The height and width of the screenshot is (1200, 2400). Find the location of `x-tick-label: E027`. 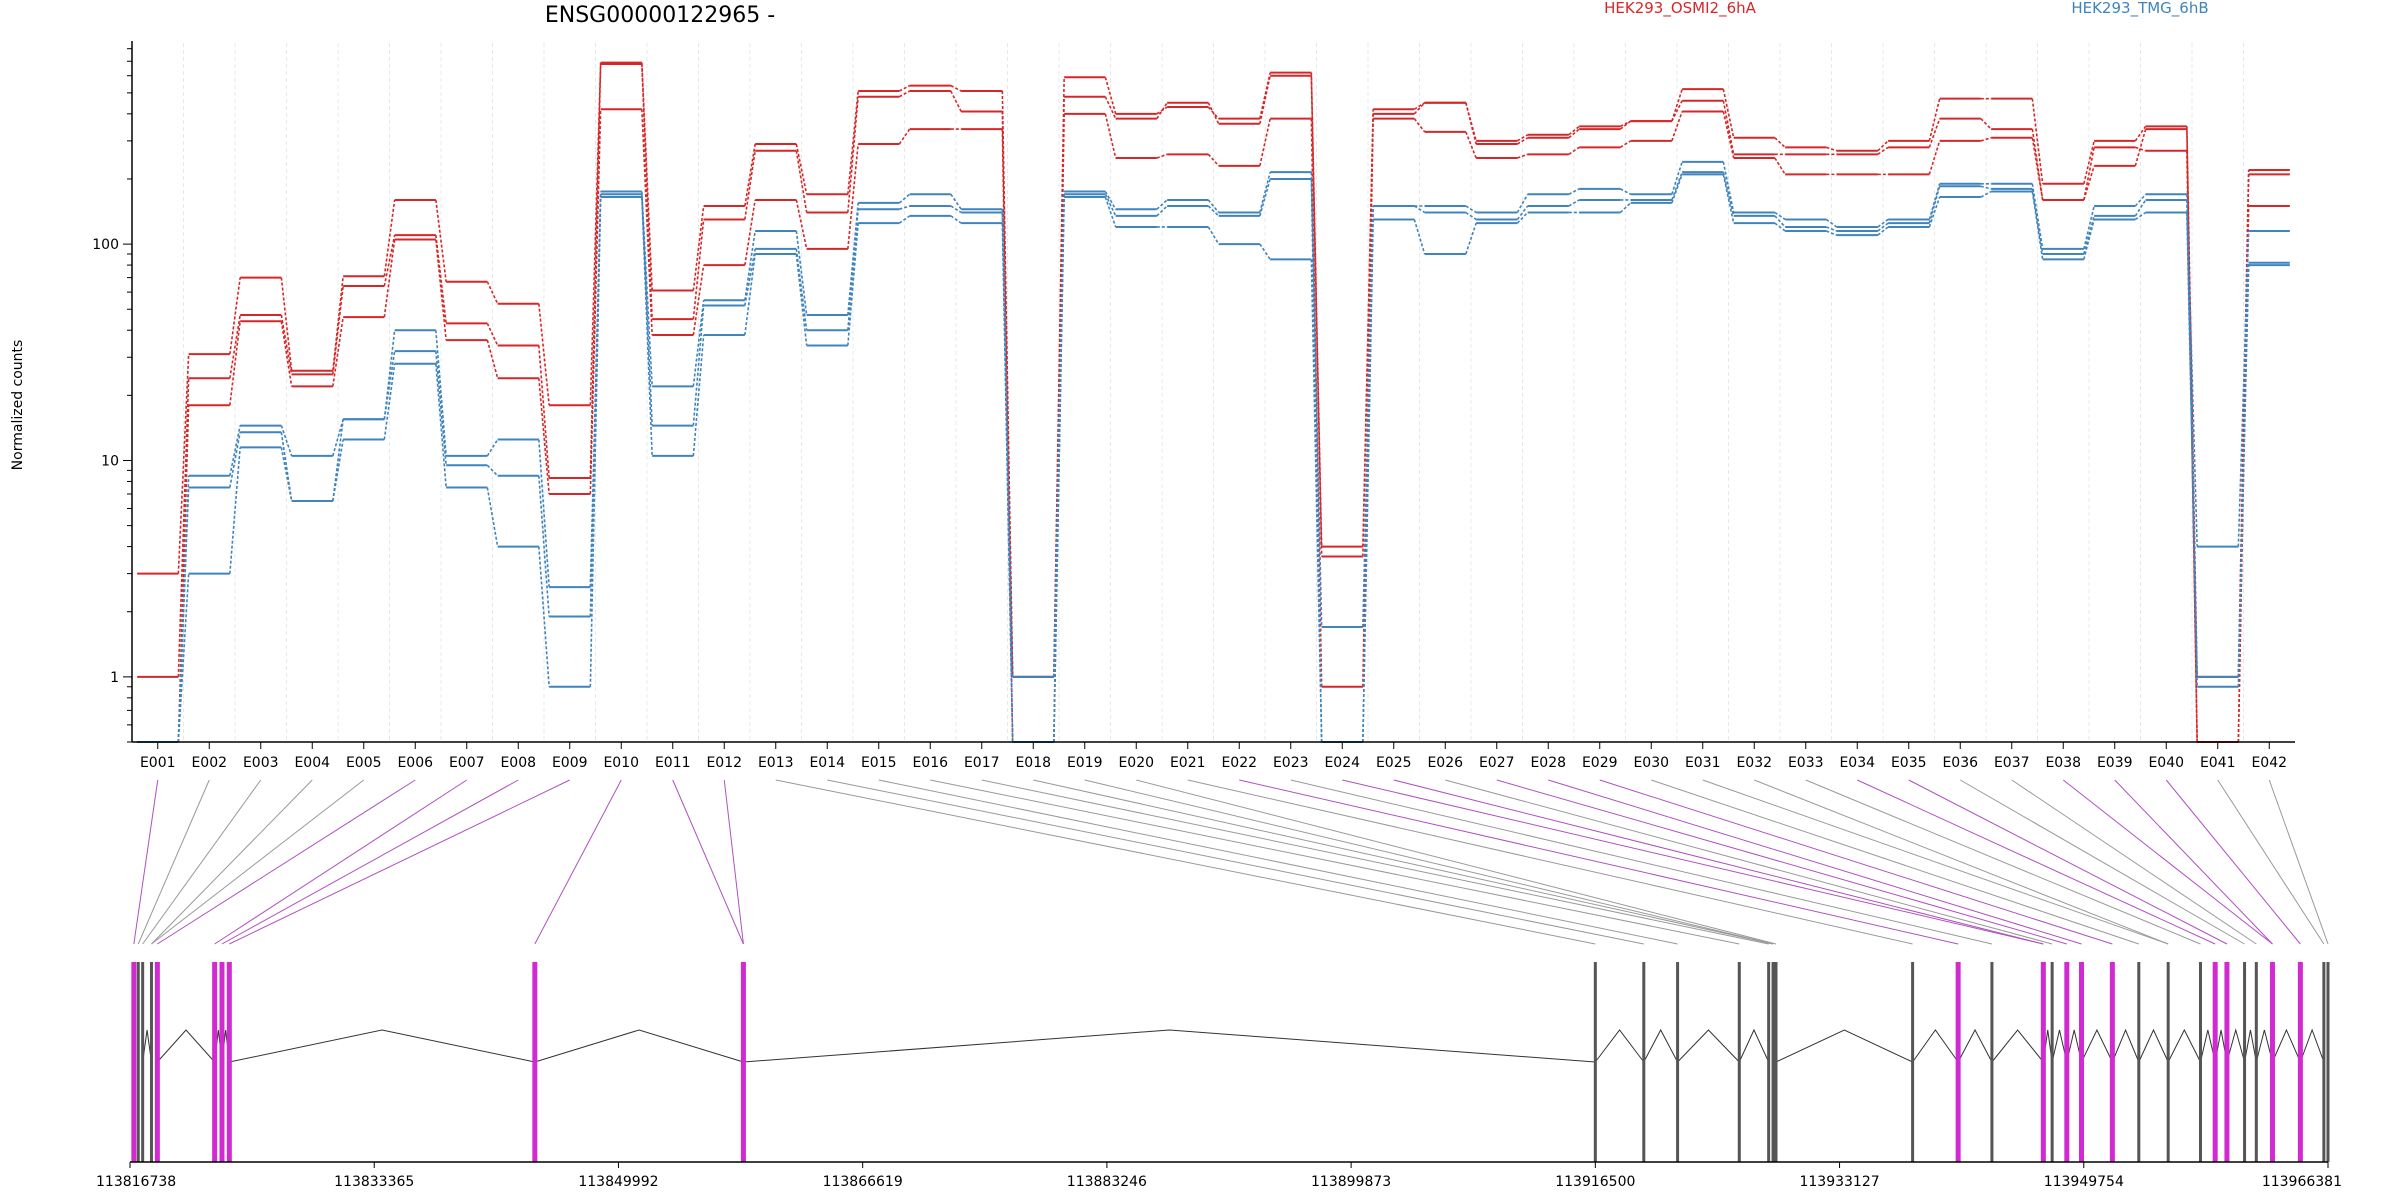

x-tick-label: E027 is located at coordinates (1497, 763).